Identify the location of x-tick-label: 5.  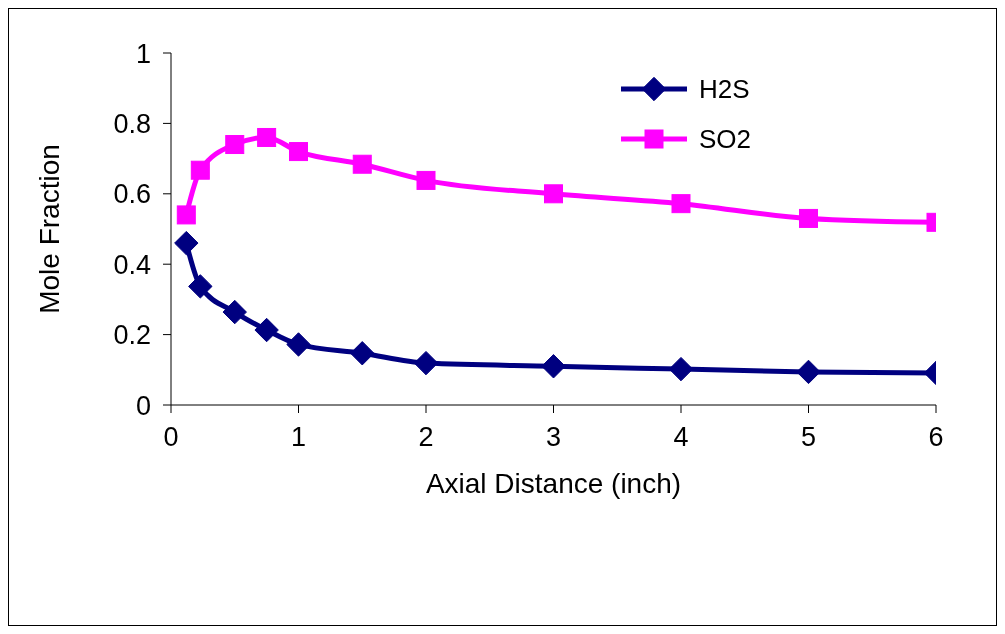
(808, 437).